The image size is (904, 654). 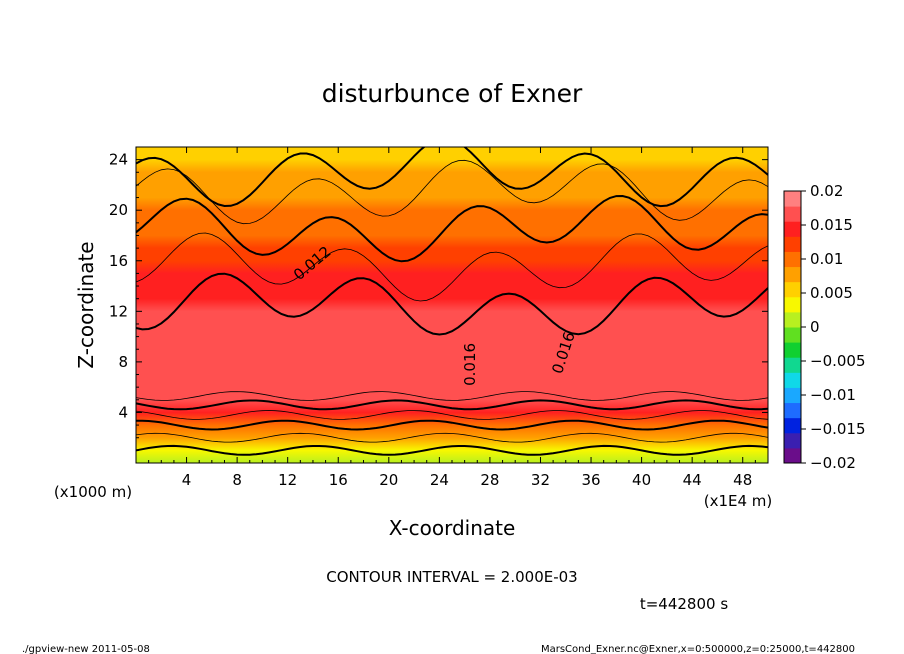 What do you see at coordinates (826, 191) in the screenshot?
I see `colorbar-tick-label: 0.02` at bounding box center [826, 191].